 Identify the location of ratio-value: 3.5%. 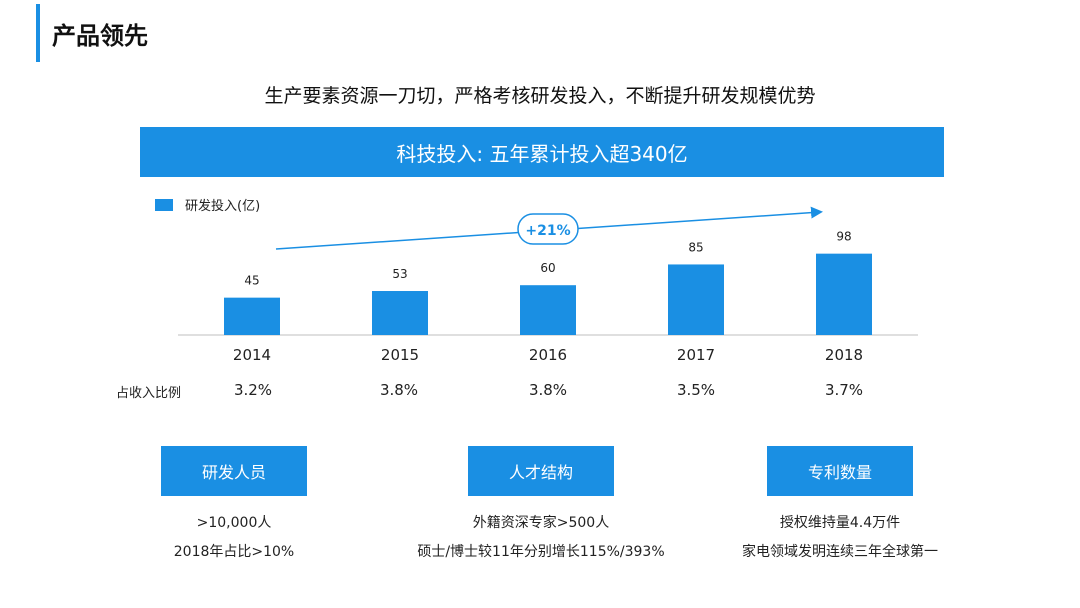
(696, 390).